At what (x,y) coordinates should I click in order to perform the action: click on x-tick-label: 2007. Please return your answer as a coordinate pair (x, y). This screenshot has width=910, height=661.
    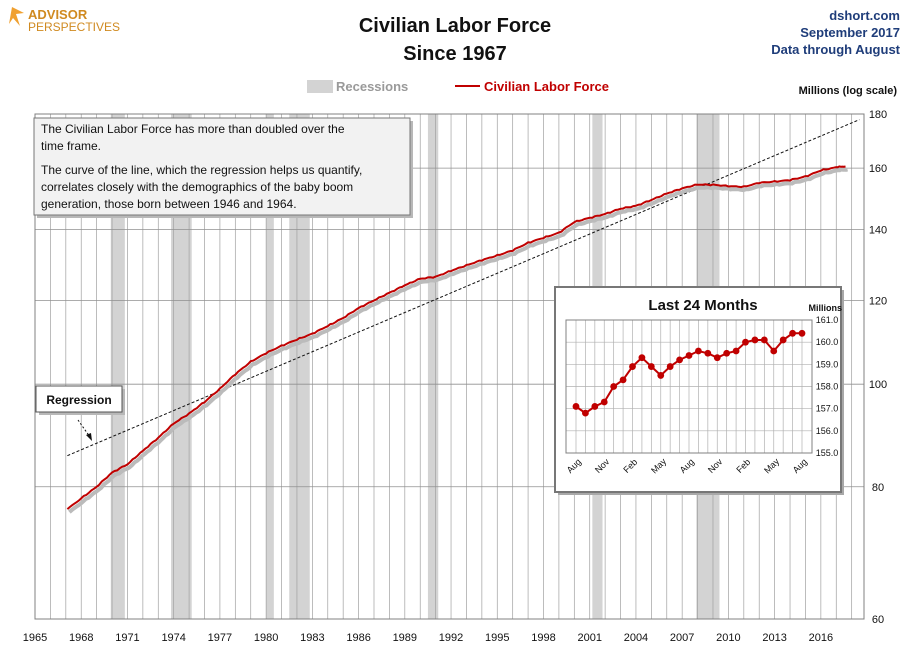
    Looking at the image, I should click on (682, 638).